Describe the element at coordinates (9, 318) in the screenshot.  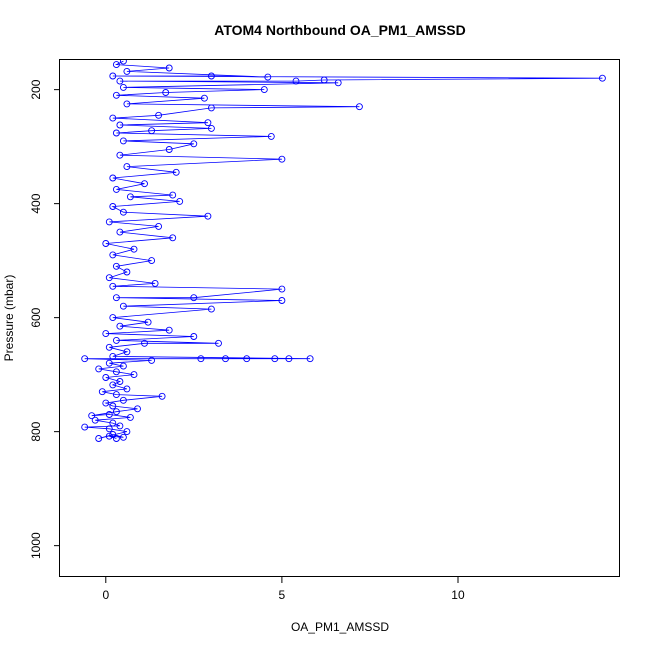
I see `y-axis-label: Pressure (mbar)` at that location.